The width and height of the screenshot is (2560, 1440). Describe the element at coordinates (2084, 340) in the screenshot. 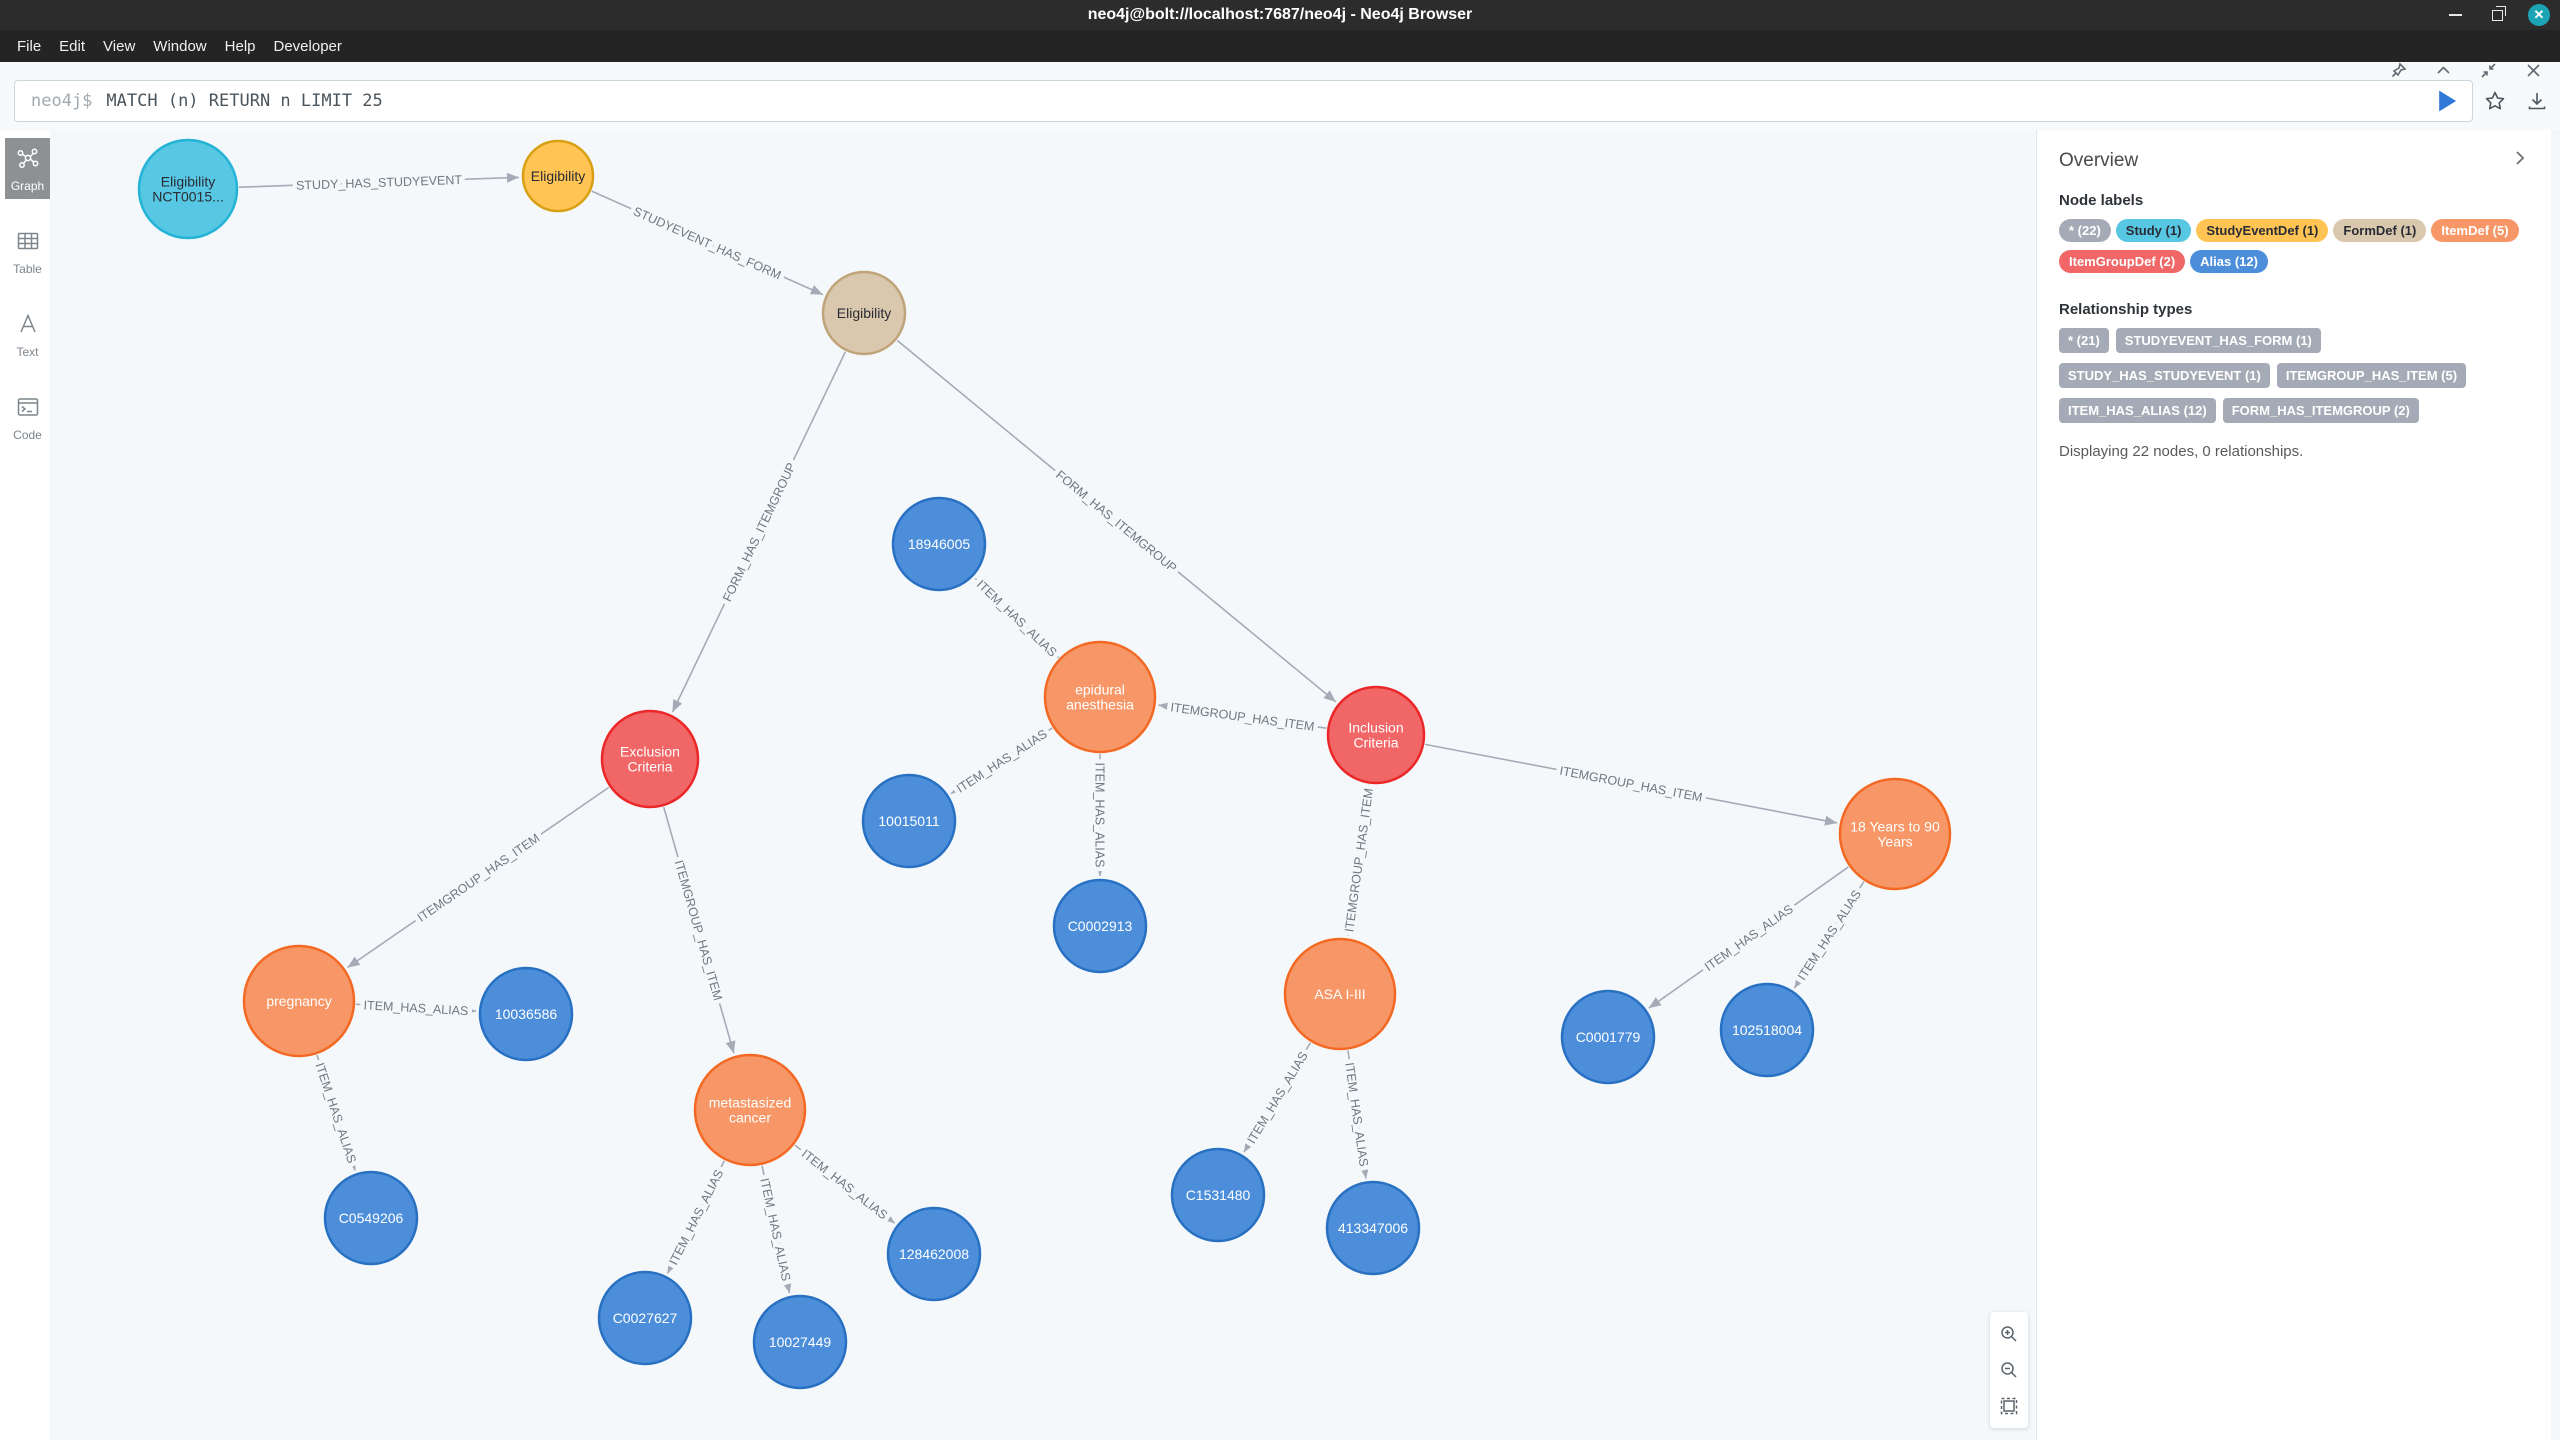

I see `relationship-type-chip: * (21)` at that location.